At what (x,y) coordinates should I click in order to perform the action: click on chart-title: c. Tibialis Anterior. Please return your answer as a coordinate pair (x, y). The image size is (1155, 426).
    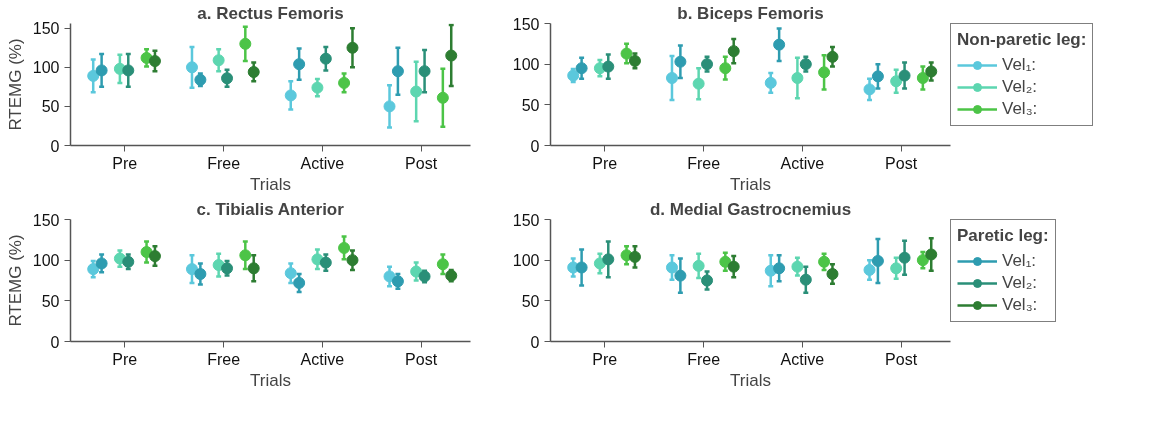
    Looking at the image, I should click on (270, 209).